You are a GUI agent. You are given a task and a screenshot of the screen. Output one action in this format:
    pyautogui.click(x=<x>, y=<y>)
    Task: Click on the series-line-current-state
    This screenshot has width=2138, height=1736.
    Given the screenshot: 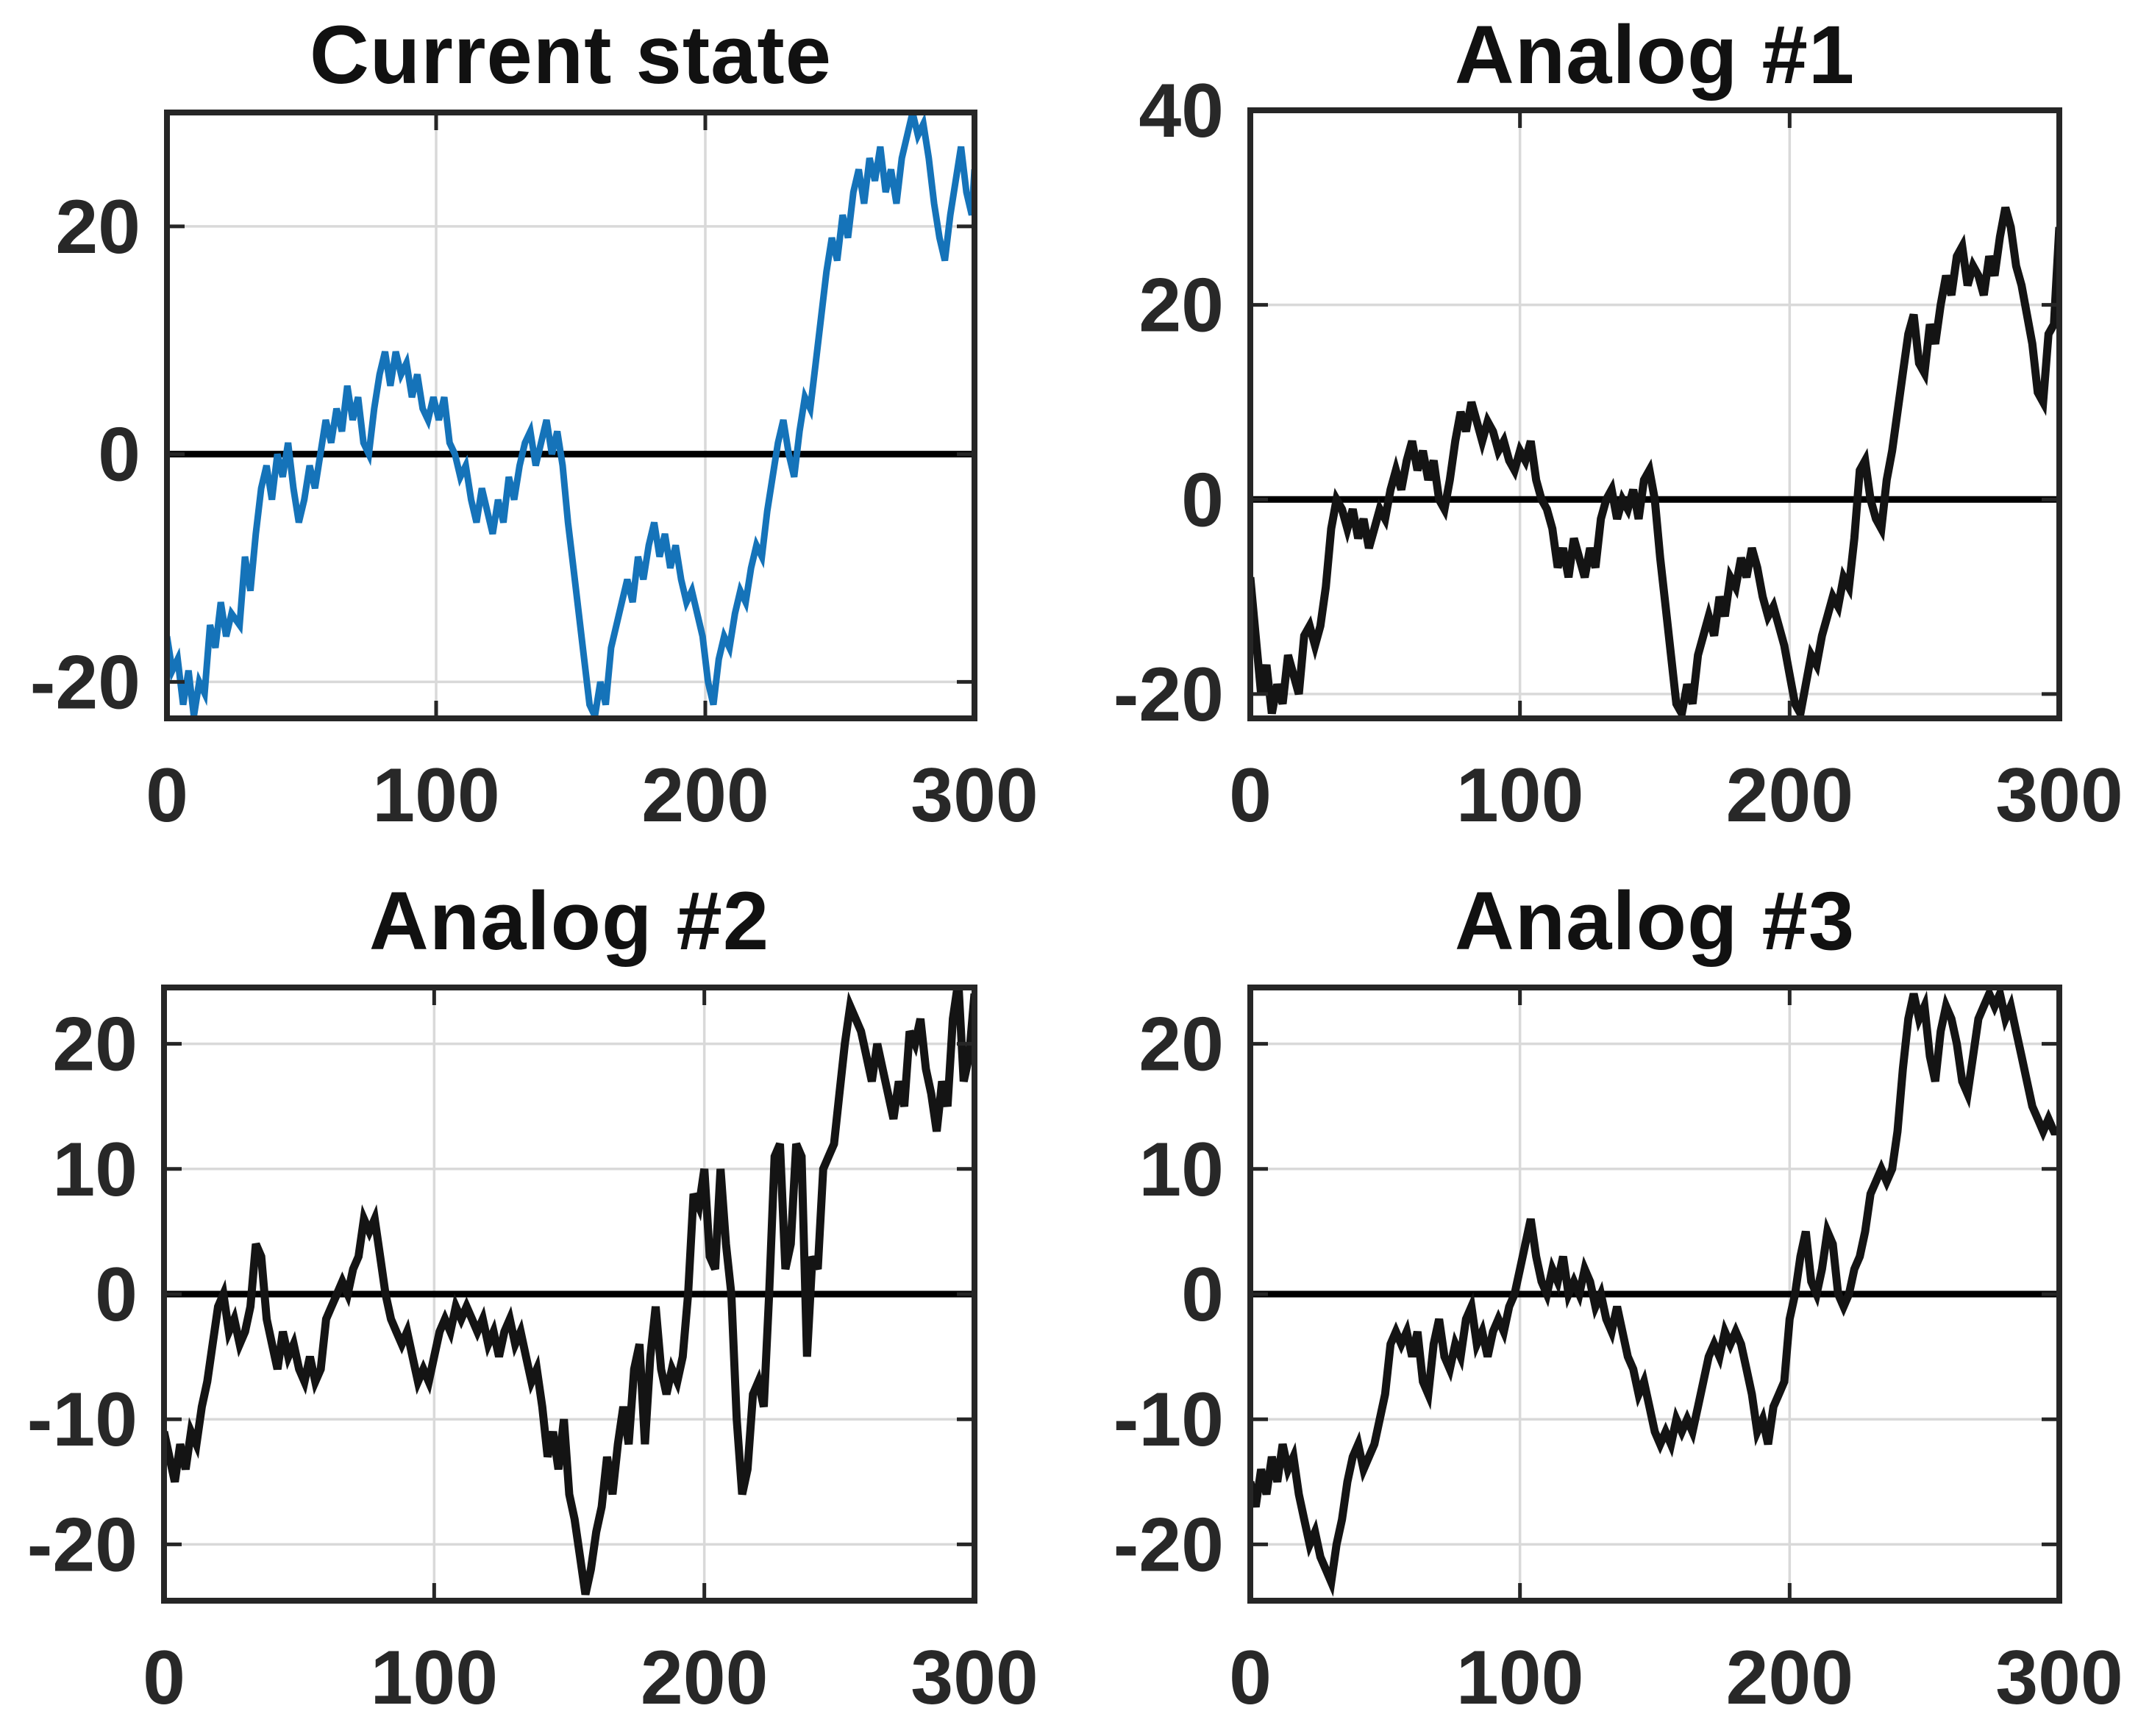 What is the action you would take?
    pyautogui.click(x=570, y=415)
    